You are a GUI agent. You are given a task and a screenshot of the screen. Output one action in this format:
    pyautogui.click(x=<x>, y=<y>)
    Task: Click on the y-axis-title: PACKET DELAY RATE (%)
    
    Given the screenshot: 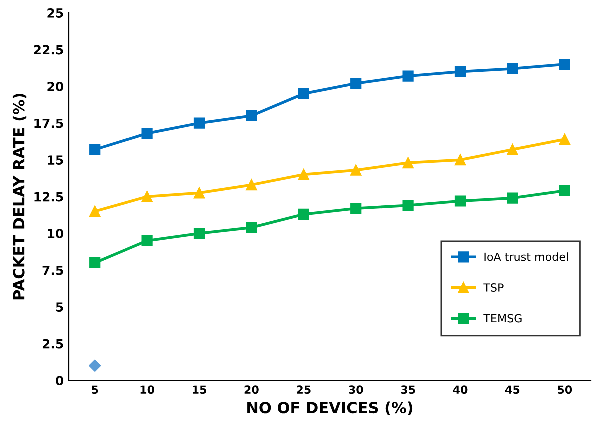 What is the action you would take?
    pyautogui.click(x=19, y=197)
    